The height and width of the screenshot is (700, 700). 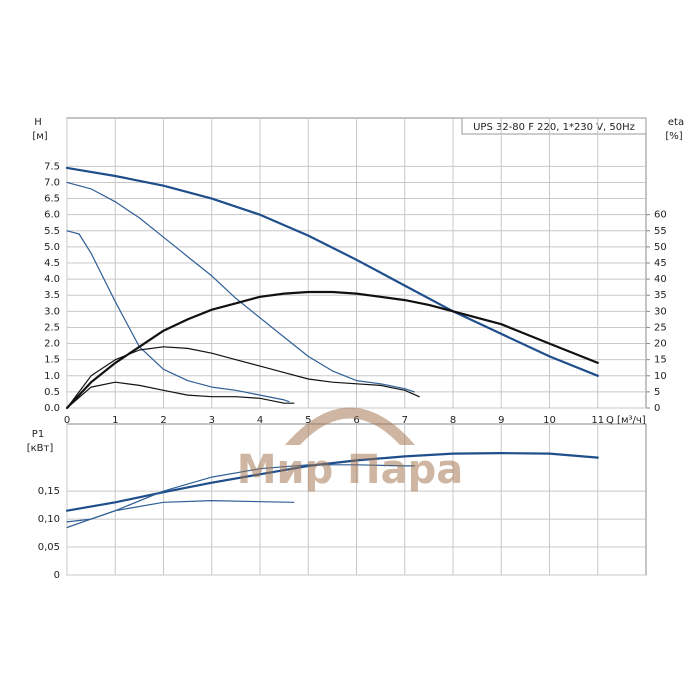 I want to click on watermark-text: Мир Пара, so click(x=350, y=470).